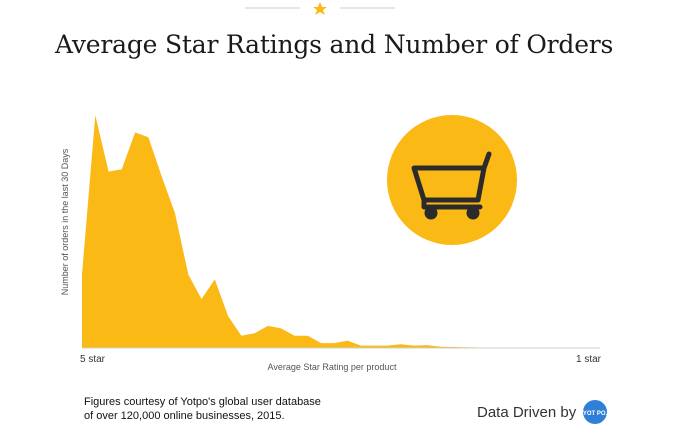  I want to click on x-end-label: 1 star, so click(589, 359).